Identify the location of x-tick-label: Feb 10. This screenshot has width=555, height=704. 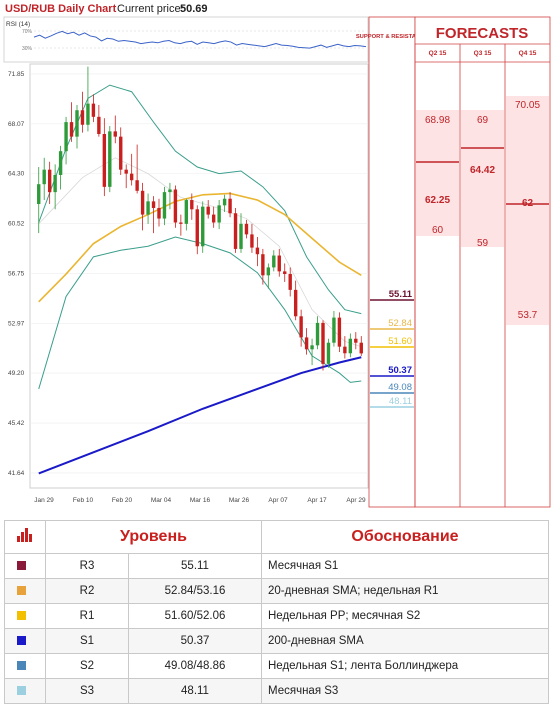
(83, 500).